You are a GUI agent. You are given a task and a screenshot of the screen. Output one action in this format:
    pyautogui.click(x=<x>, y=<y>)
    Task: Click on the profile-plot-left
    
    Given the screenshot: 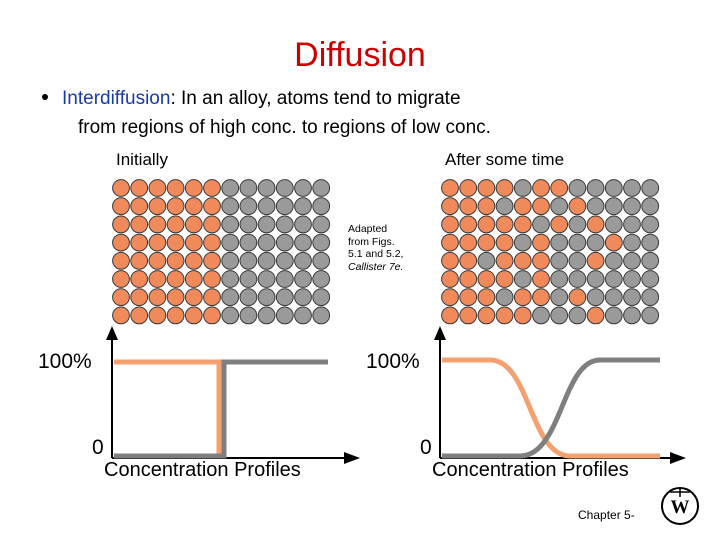 What is the action you would take?
    pyautogui.click(x=233, y=395)
    